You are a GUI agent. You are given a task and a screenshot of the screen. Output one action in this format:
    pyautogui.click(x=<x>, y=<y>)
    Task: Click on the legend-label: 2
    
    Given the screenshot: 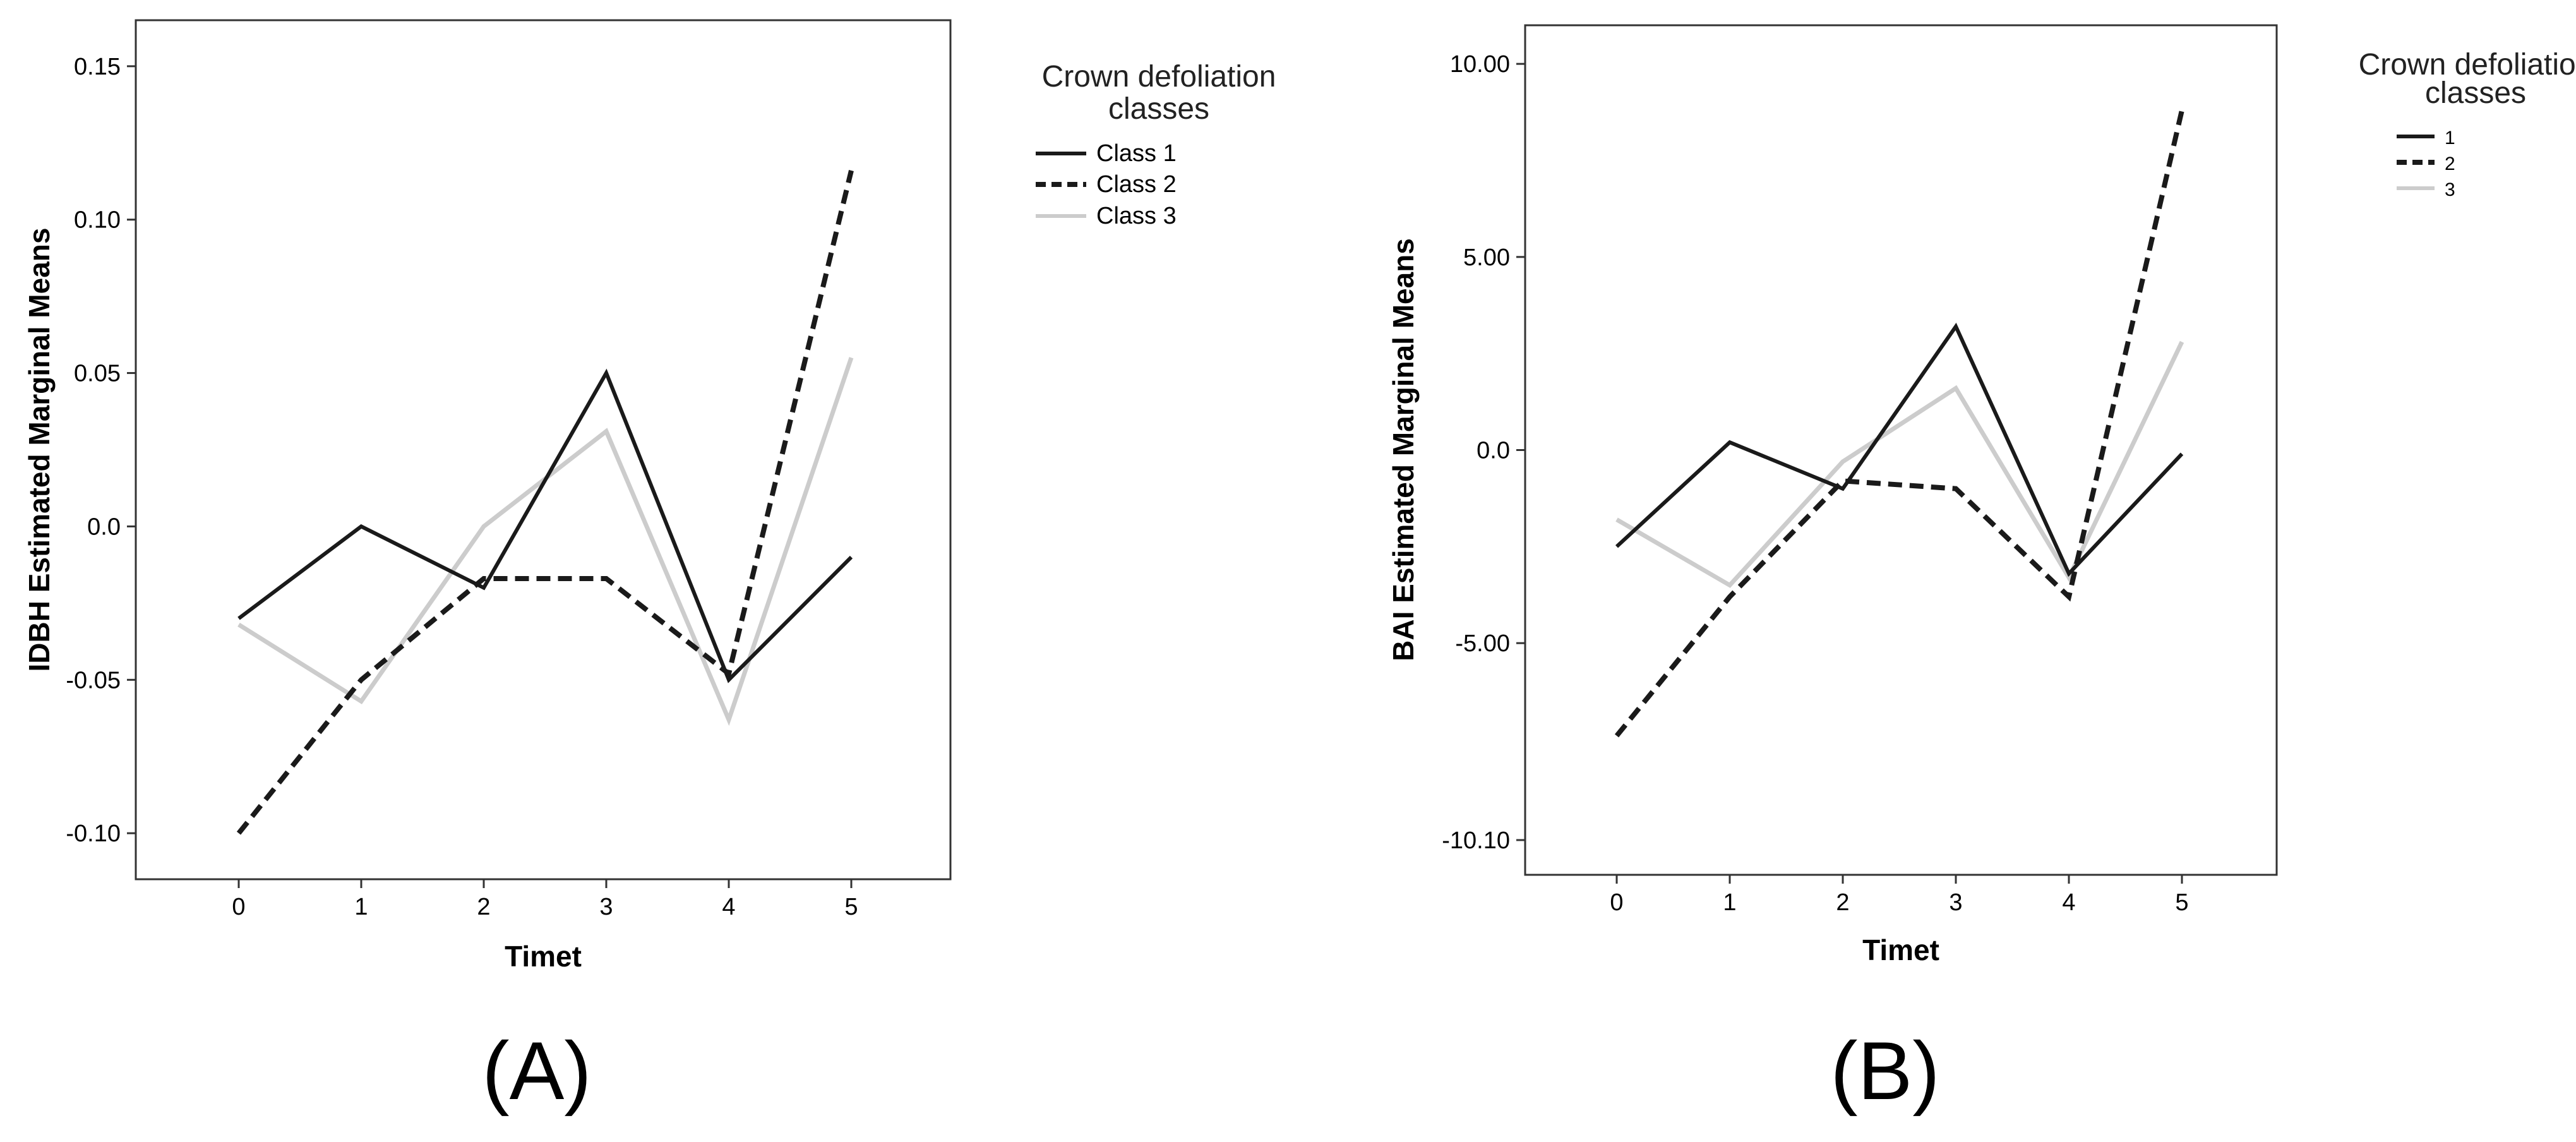 What is the action you would take?
    pyautogui.click(x=2450, y=163)
    